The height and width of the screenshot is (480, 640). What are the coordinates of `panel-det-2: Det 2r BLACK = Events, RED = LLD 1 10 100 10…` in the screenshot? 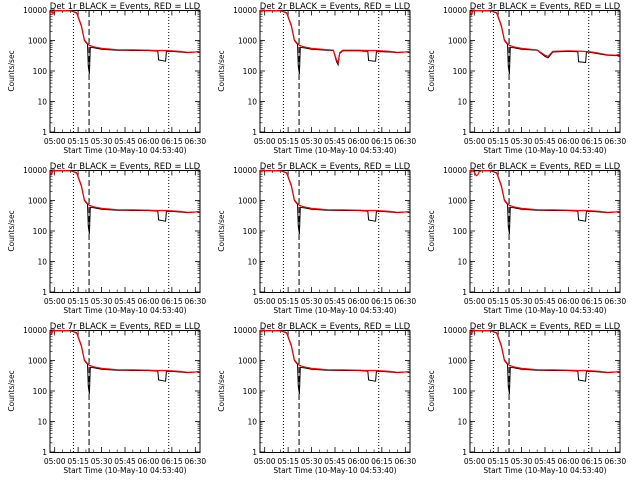 It's located at (316, 78).